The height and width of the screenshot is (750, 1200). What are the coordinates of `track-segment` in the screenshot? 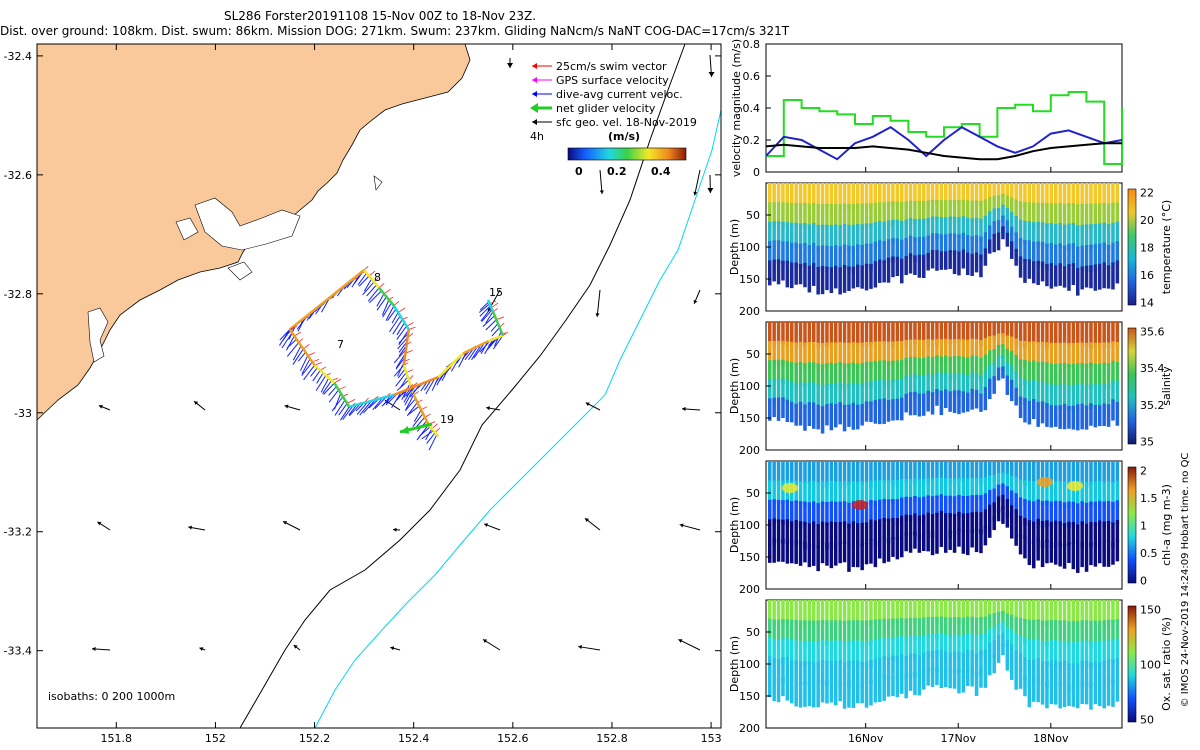 It's located at (416, 386).